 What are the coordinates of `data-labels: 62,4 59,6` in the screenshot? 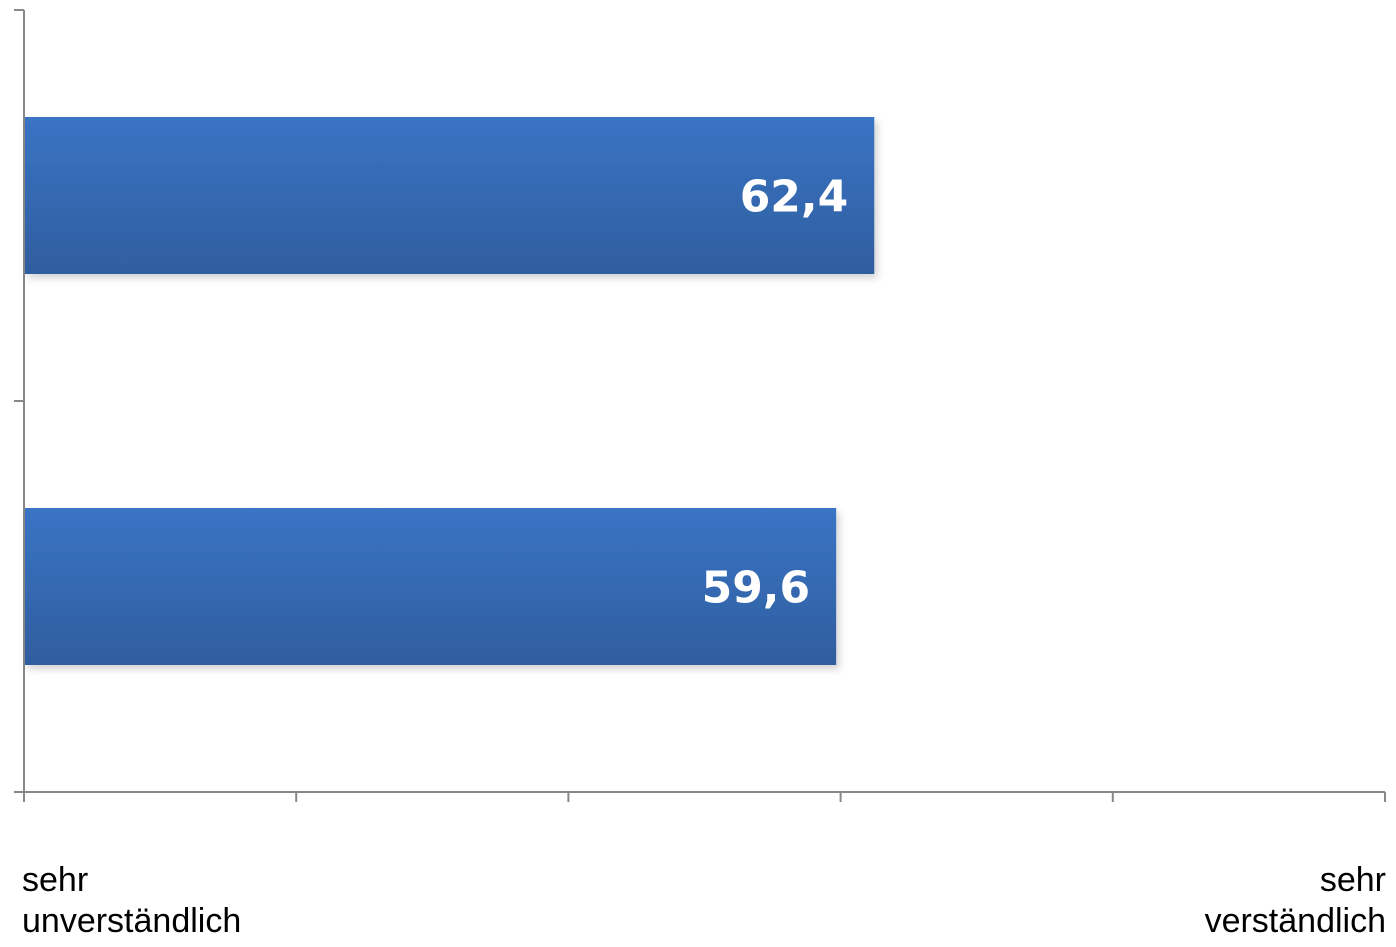 It's located at (775, 393).